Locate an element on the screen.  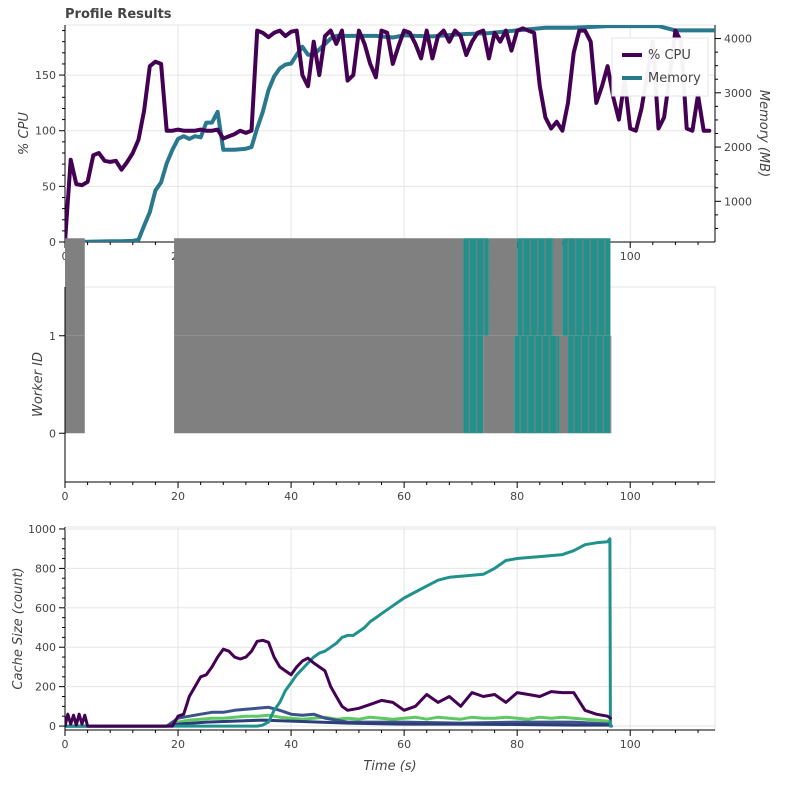
legend: % CPU Memory is located at coordinates (660, 67).